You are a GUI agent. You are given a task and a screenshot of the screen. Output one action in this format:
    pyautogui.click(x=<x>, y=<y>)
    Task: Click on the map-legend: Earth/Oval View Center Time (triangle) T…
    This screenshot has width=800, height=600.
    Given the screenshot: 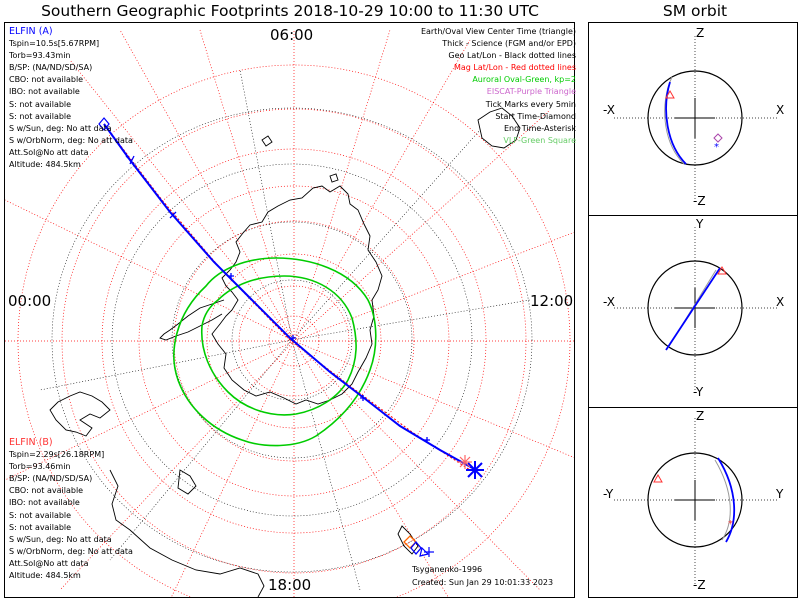 What is the action you would take?
    pyautogui.click(x=498, y=86)
    